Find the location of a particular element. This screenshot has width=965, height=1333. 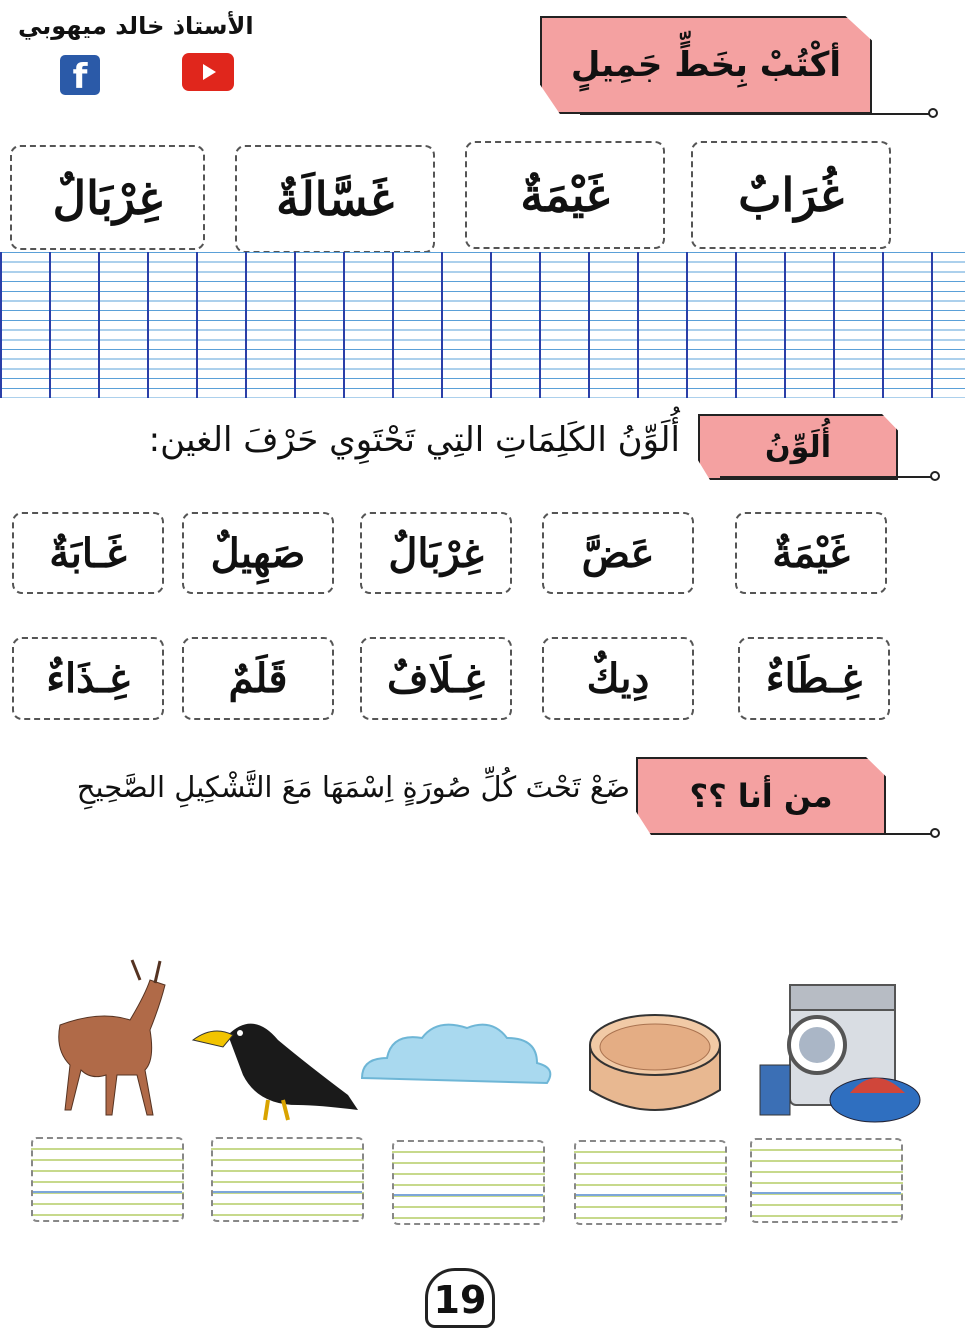

deer-image is located at coordinates (112, 1037).